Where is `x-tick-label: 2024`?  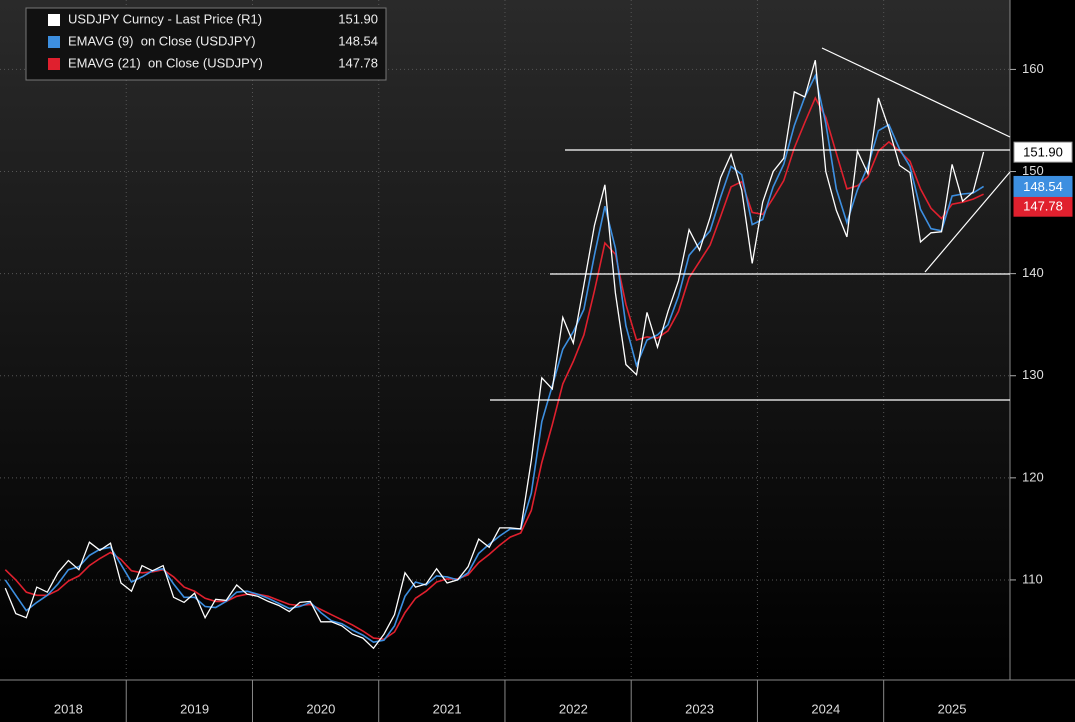 x-tick-label: 2024 is located at coordinates (825, 708).